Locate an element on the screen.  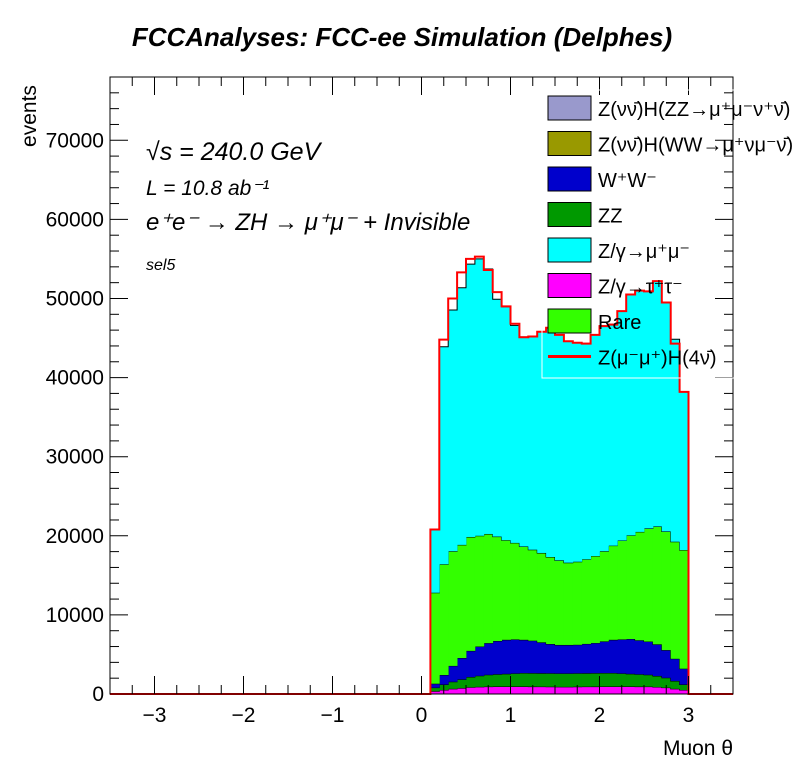
y-tick-label: 50000 is located at coordinates (75, 298).